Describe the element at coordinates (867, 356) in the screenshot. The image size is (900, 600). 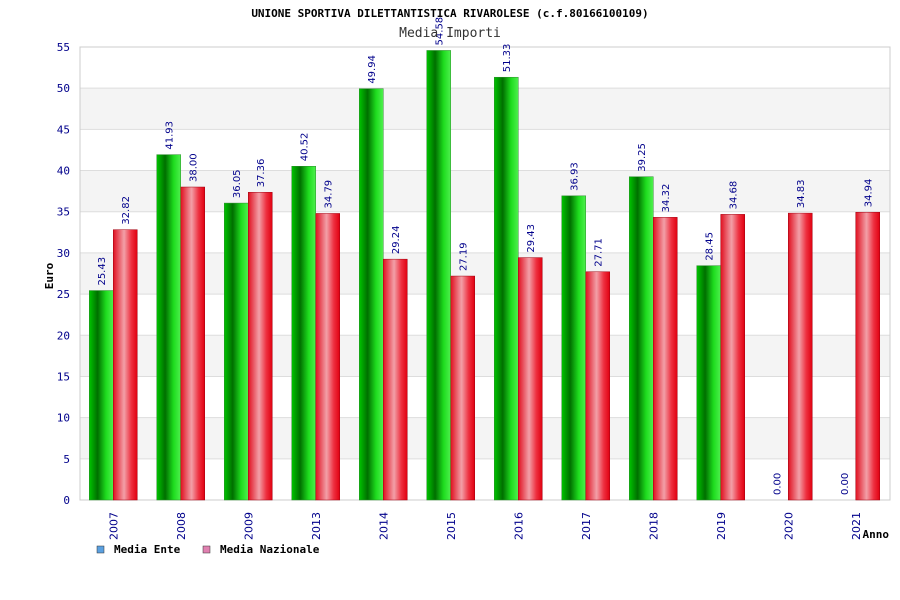
I see `bar-media-nazionale-2021` at that location.